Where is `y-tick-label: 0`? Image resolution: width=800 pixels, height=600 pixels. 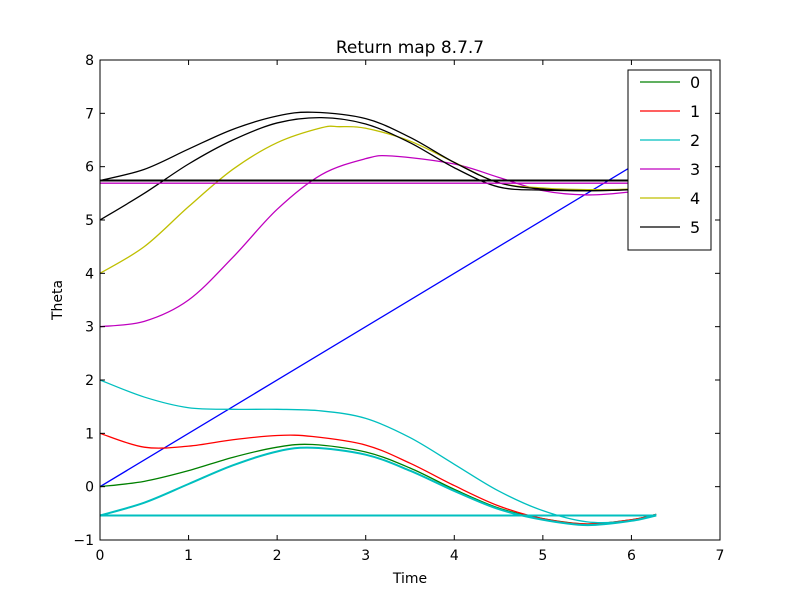 y-tick-label: 0 is located at coordinates (89, 488).